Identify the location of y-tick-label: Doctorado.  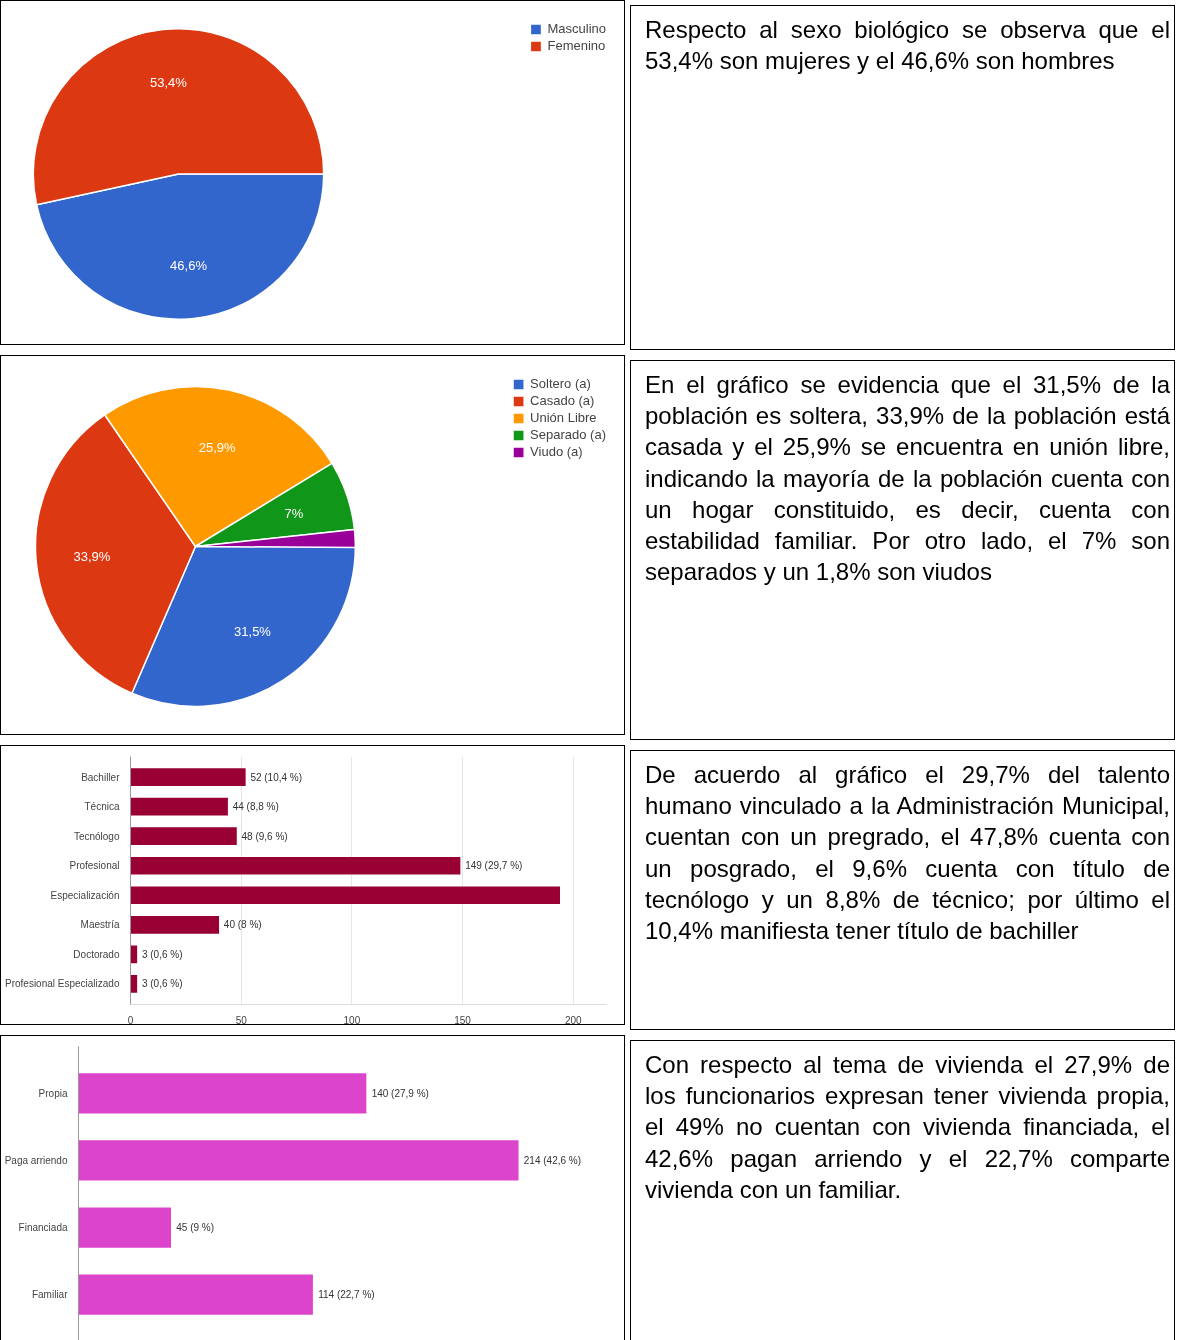
(96, 954).